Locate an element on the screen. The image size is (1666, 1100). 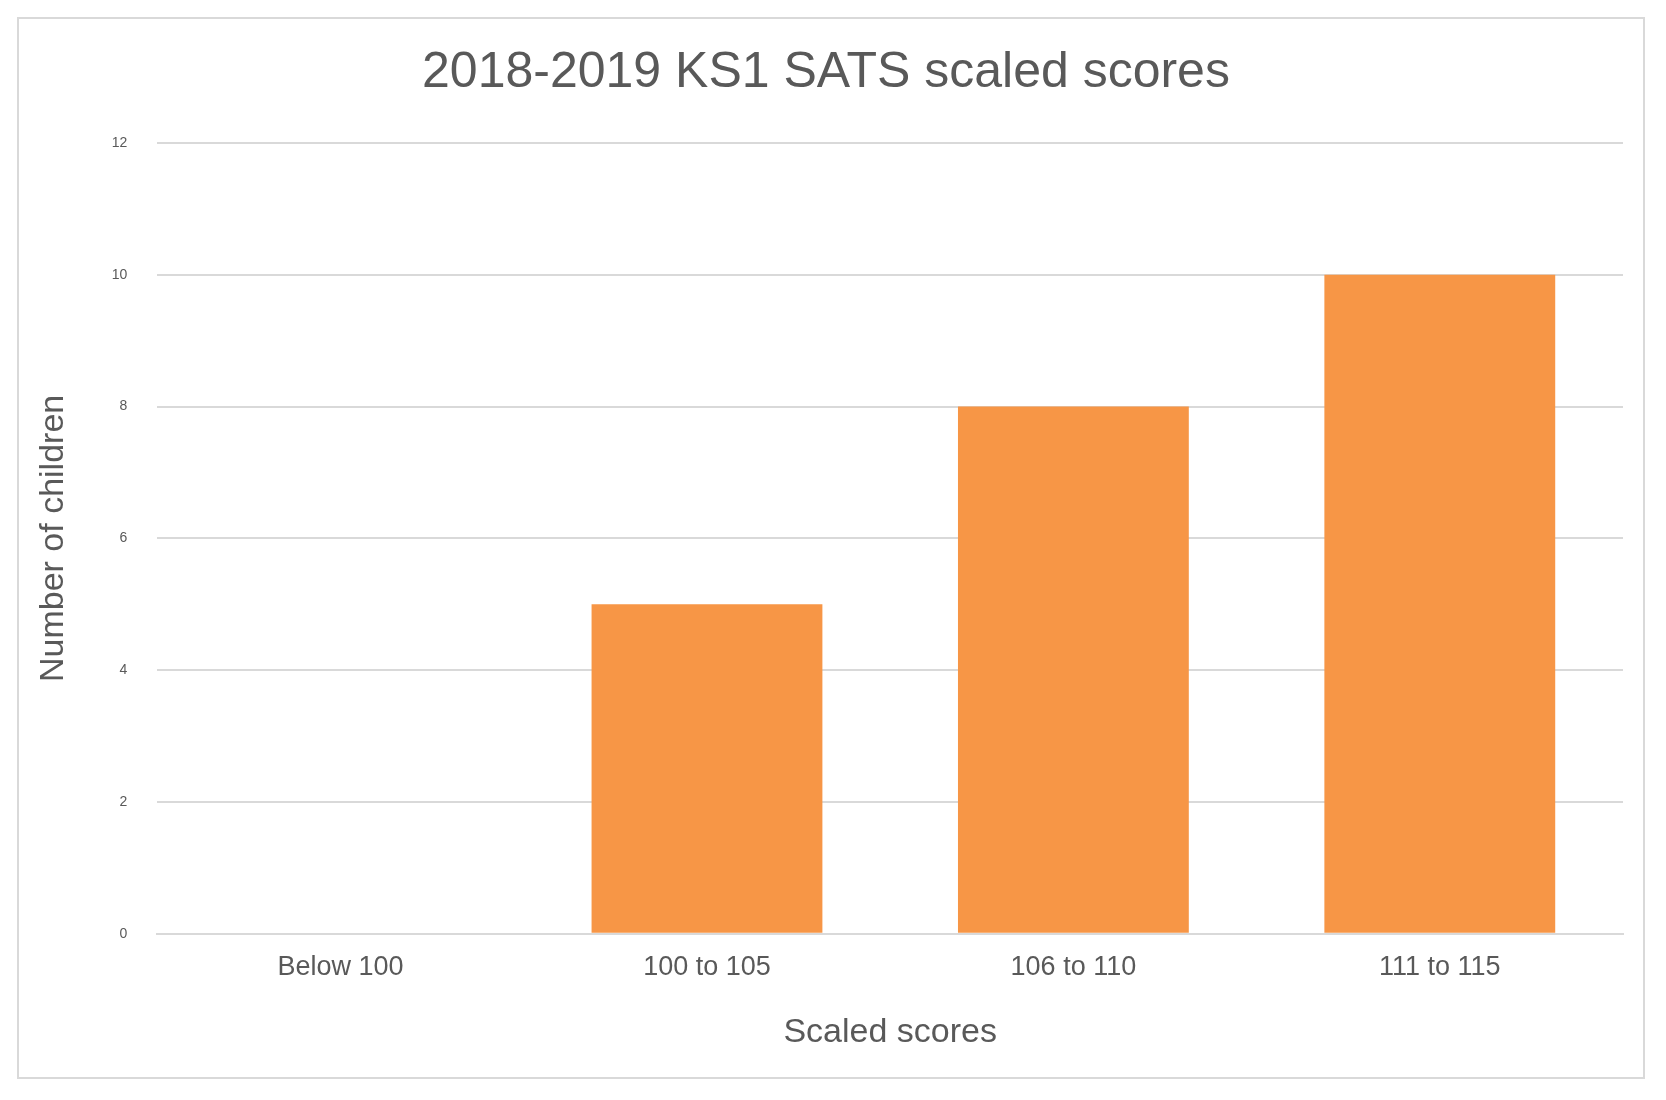
x-tick-label: 100 to 105 is located at coordinates (707, 966).